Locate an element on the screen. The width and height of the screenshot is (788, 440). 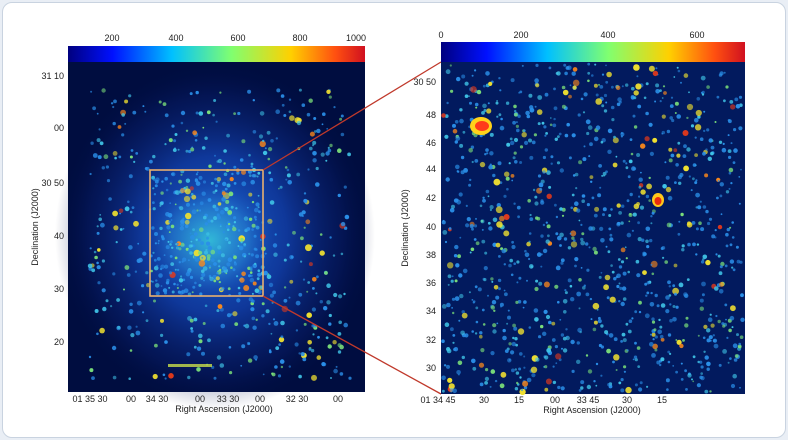
left-horizontal-streak is located at coordinates (190, 365).